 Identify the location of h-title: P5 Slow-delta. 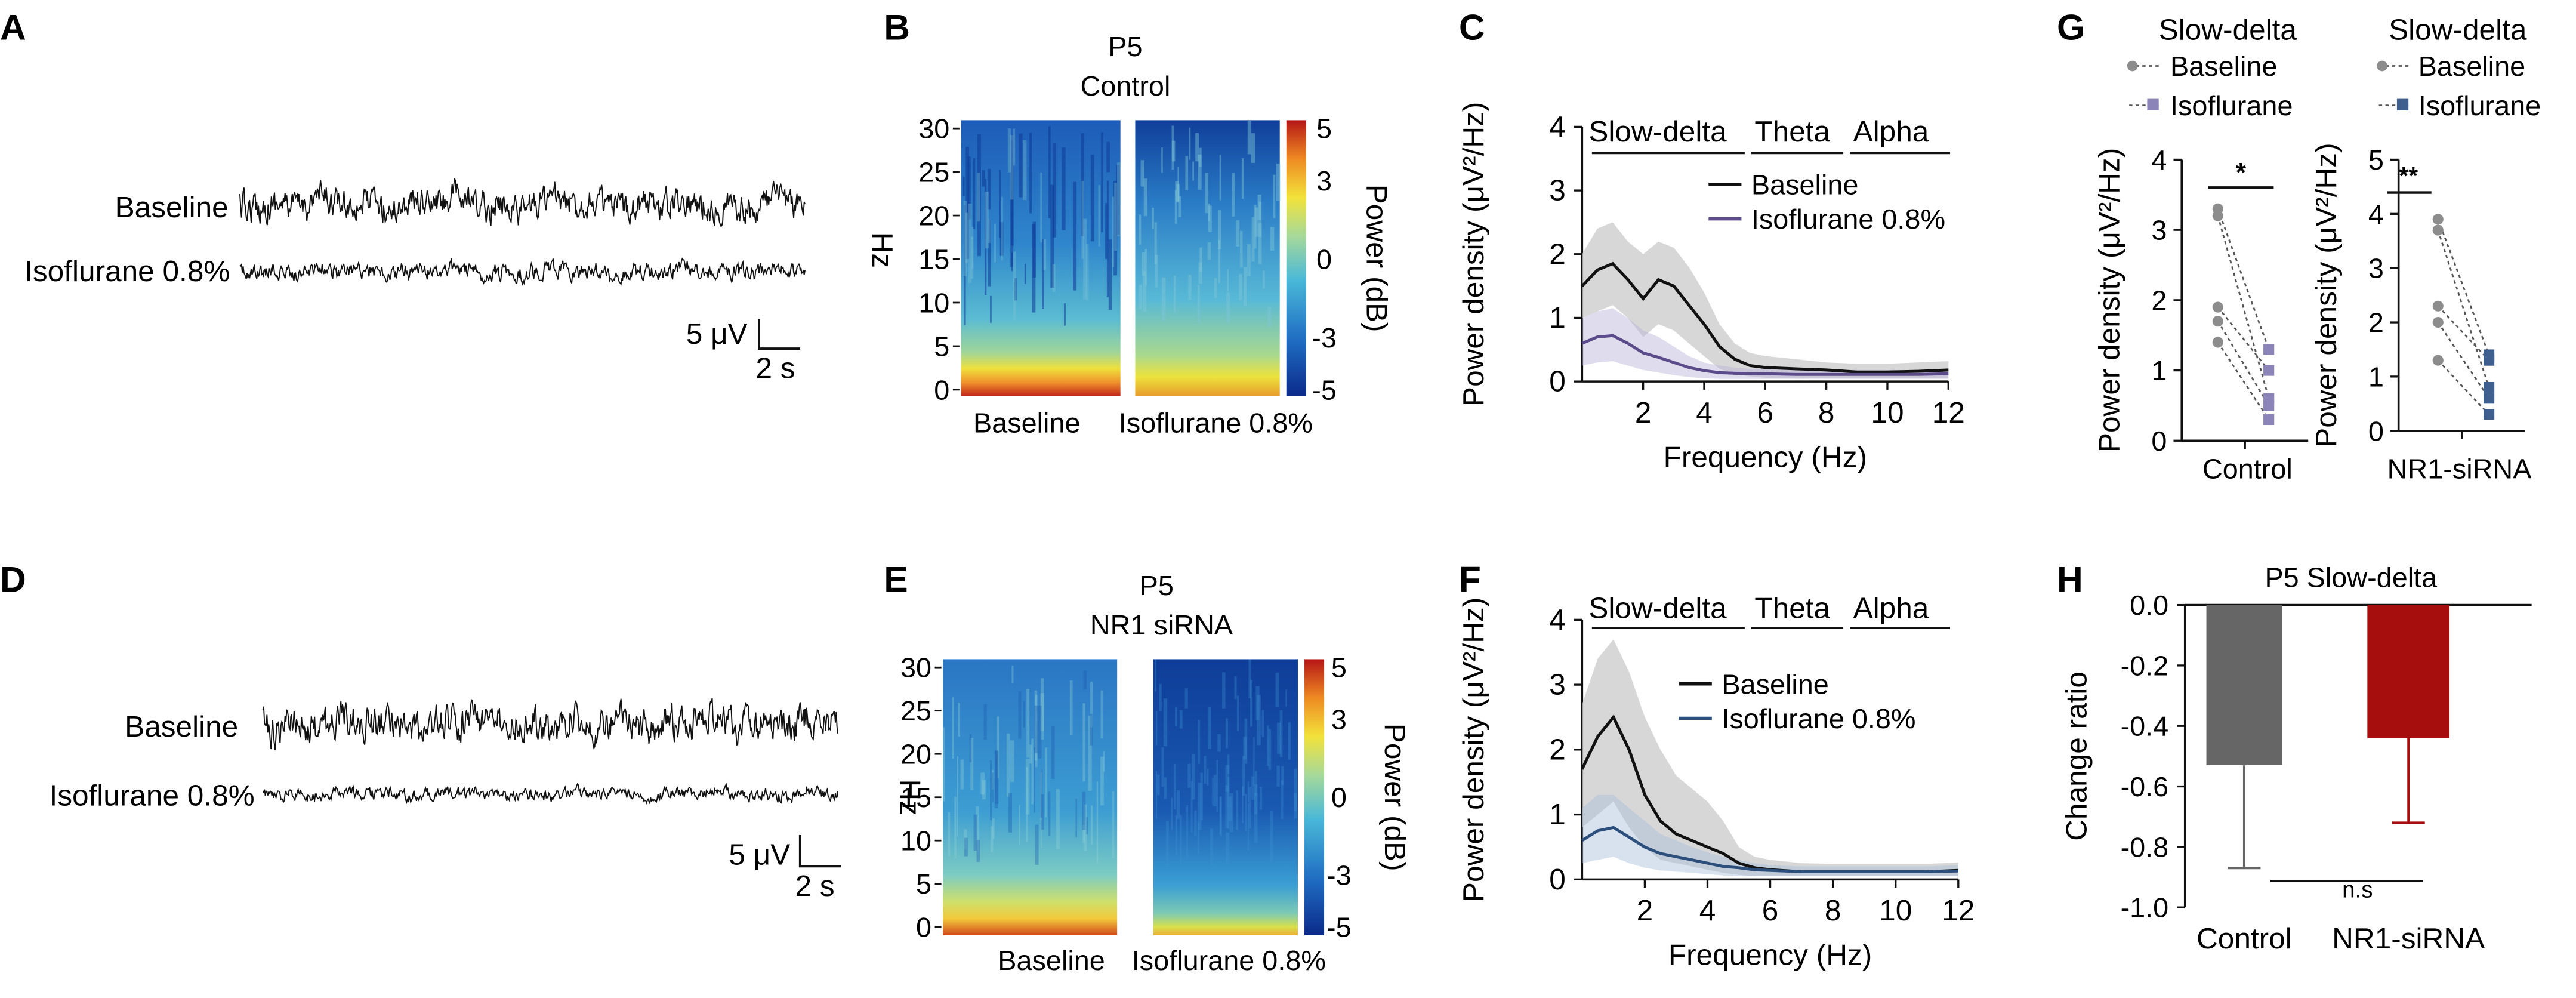
(2351, 577).